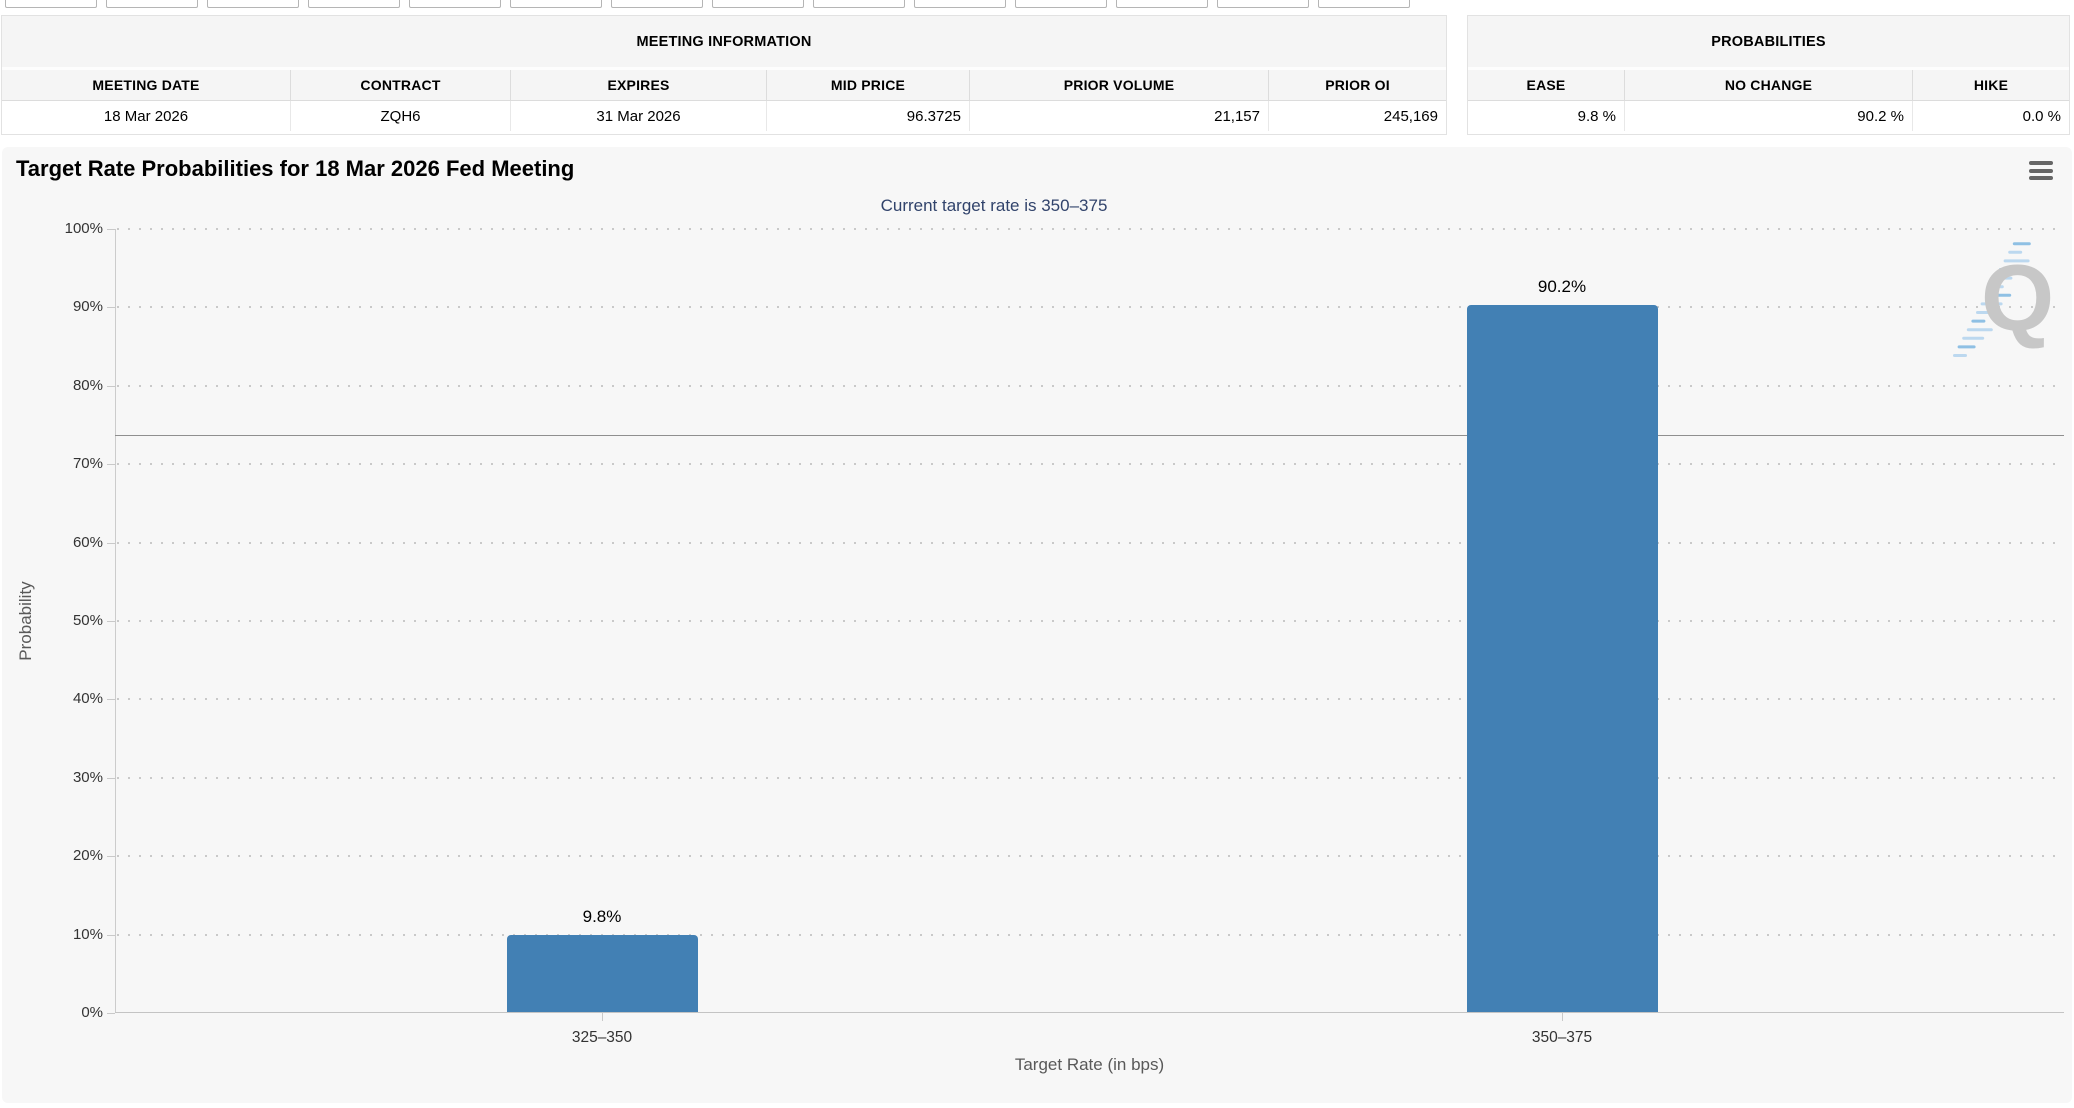 The width and height of the screenshot is (2074, 1108). Describe the element at coordinates (87, 307) in the screenshot. I see `y-axis-label: 90%` at that location.